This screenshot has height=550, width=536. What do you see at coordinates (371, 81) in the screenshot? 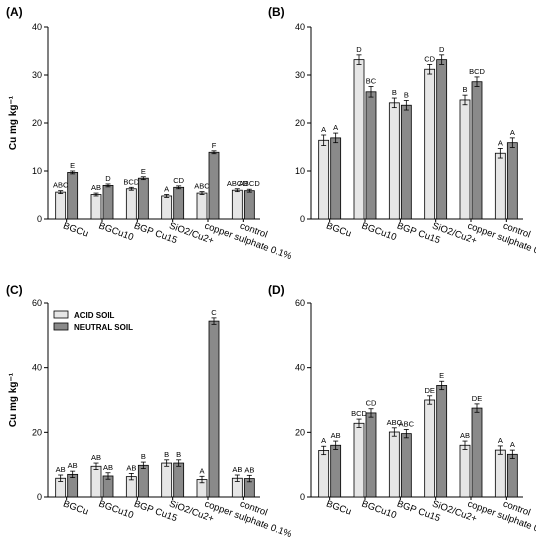
I see `significance-label: BC` at bounding box center [371, 81].